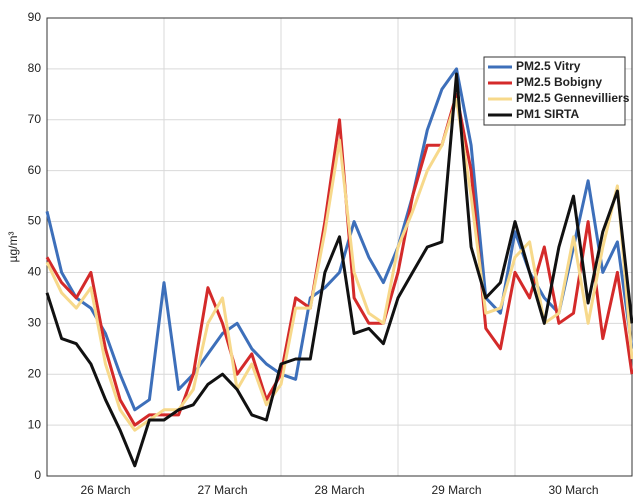 Image resolution: width=633 pixels, height=499 pixels. I want to click on x-tick-label: 30 March, so click(573, 490).